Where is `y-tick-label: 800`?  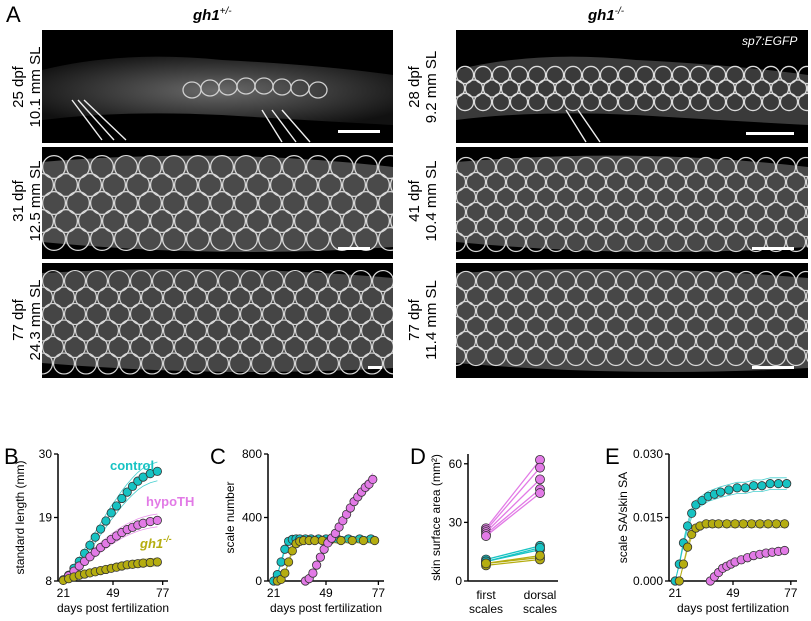
y-tick-label: 800 is located at coordinates (252, 454).